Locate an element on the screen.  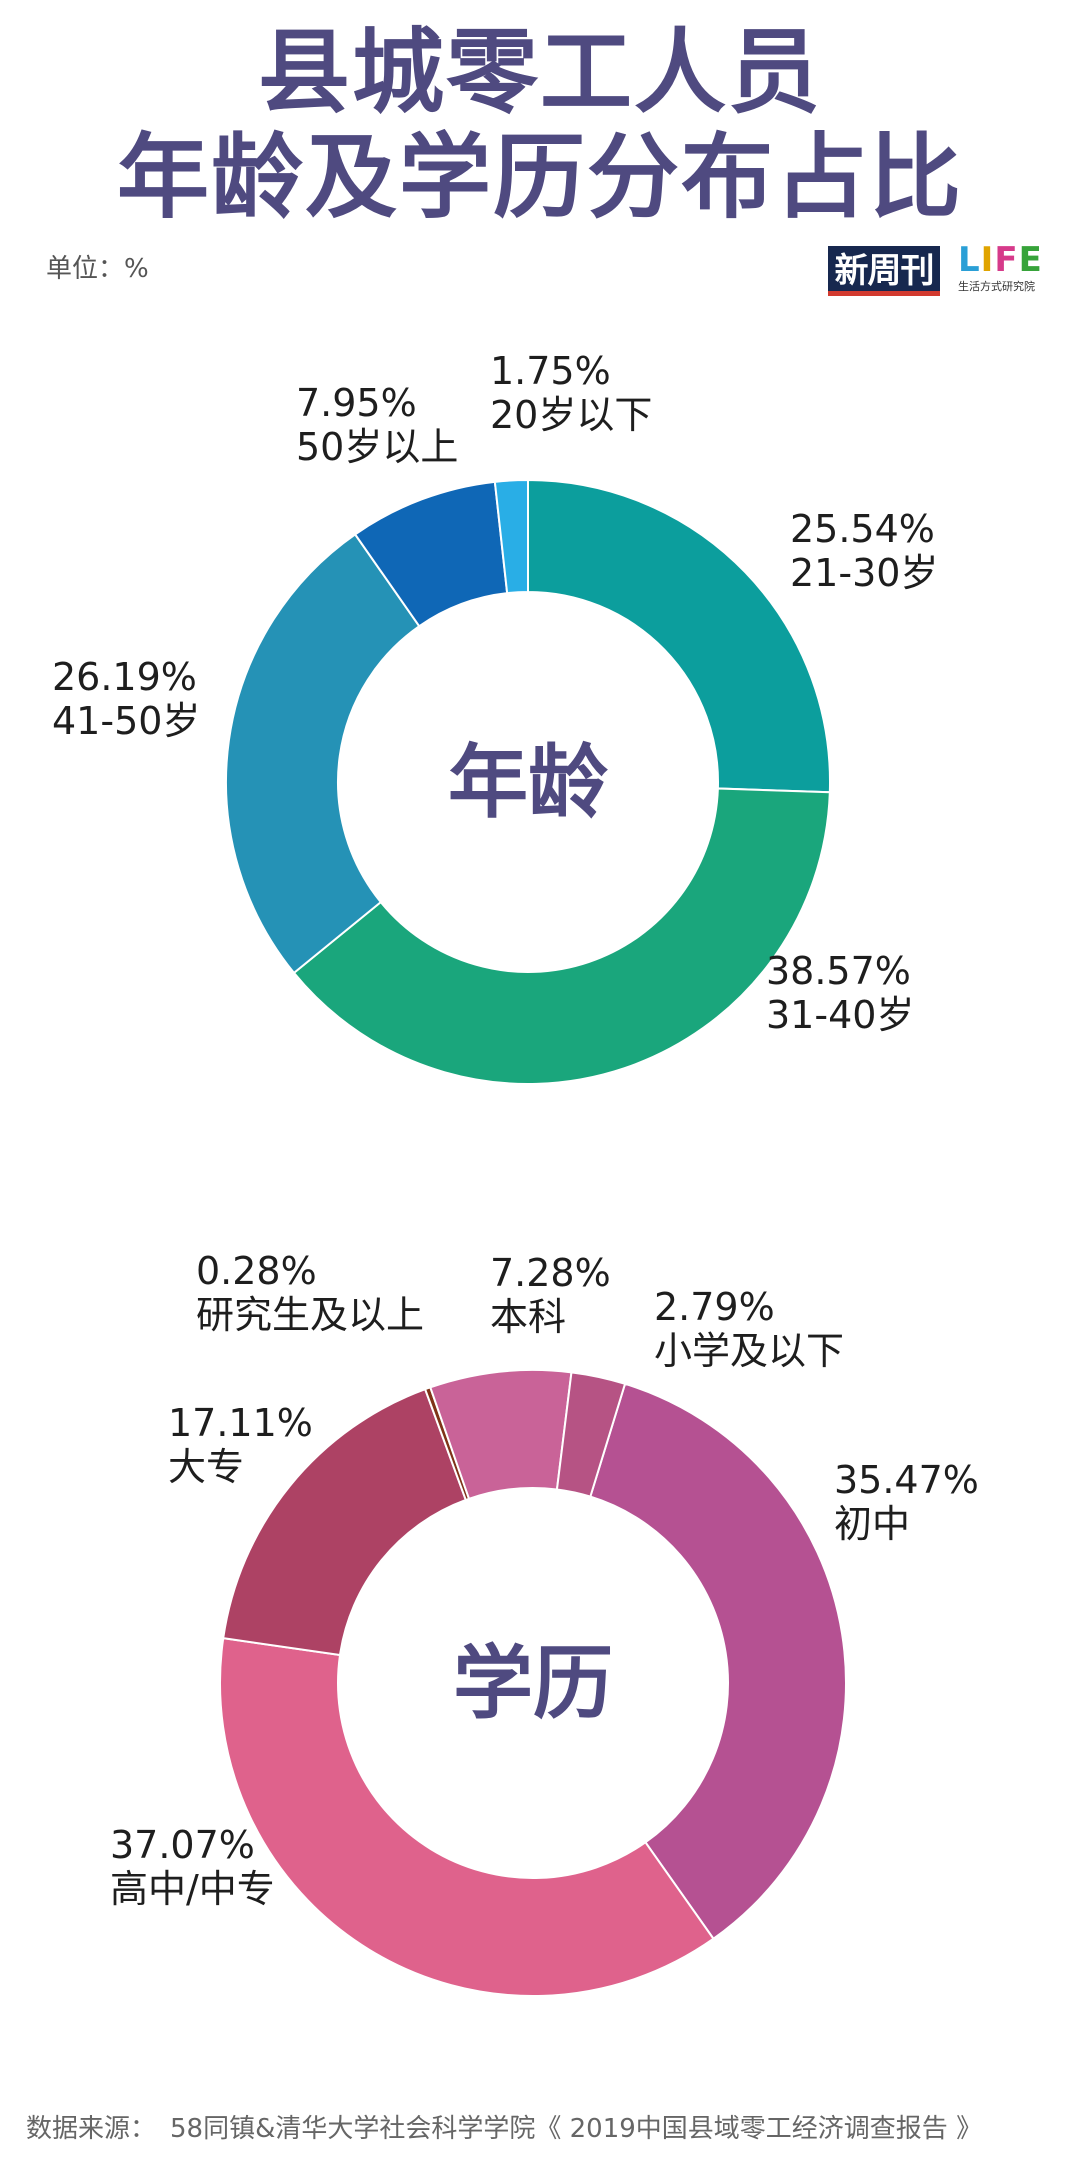
page-title-line1: 县城零工人员 is located at coordinates (539, 72).